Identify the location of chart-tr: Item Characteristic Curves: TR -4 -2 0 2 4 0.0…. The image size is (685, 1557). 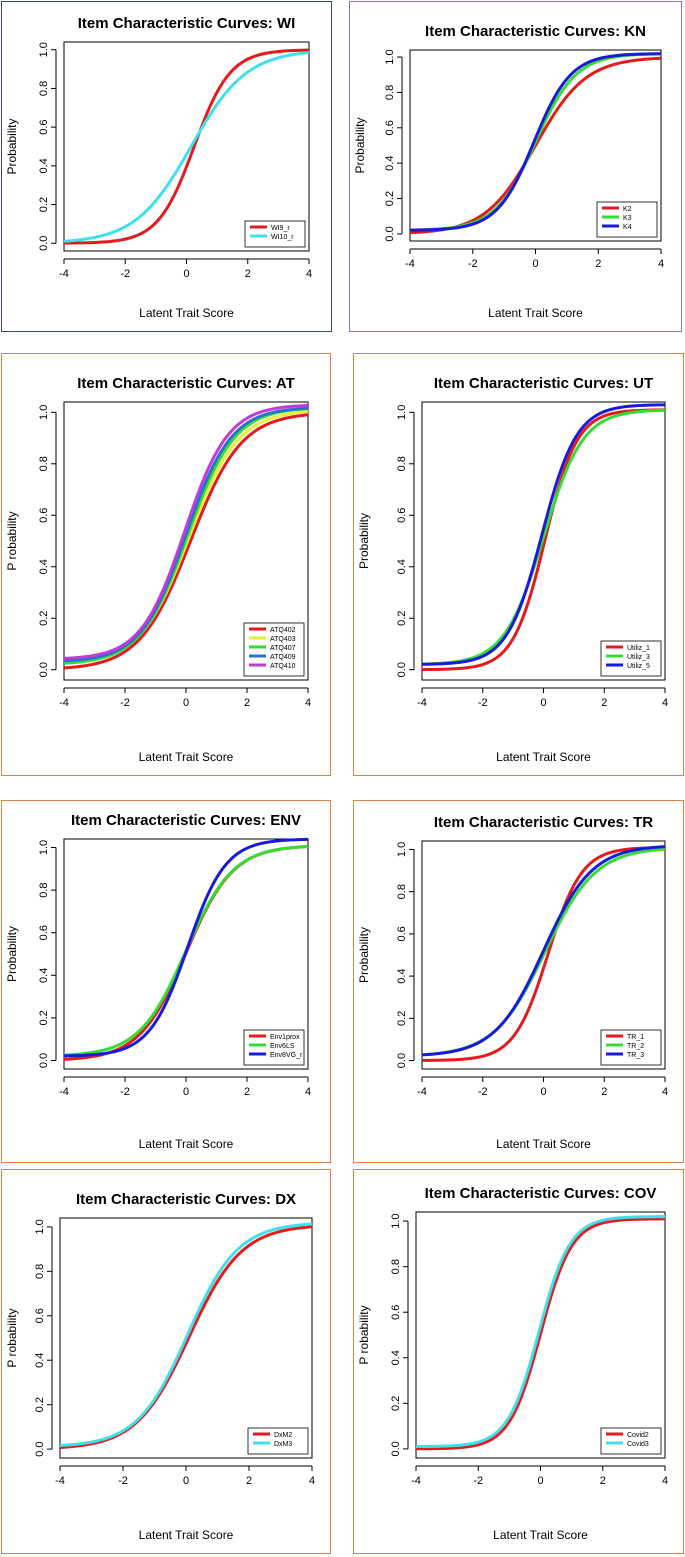
(512, 982).